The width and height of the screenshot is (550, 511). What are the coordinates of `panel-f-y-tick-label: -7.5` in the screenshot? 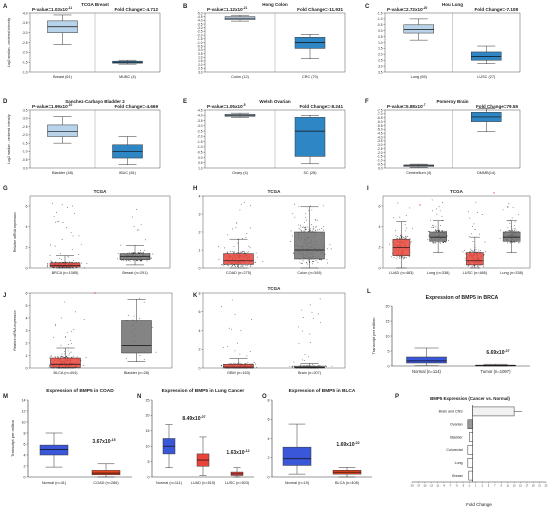 It's located at (380, 110).